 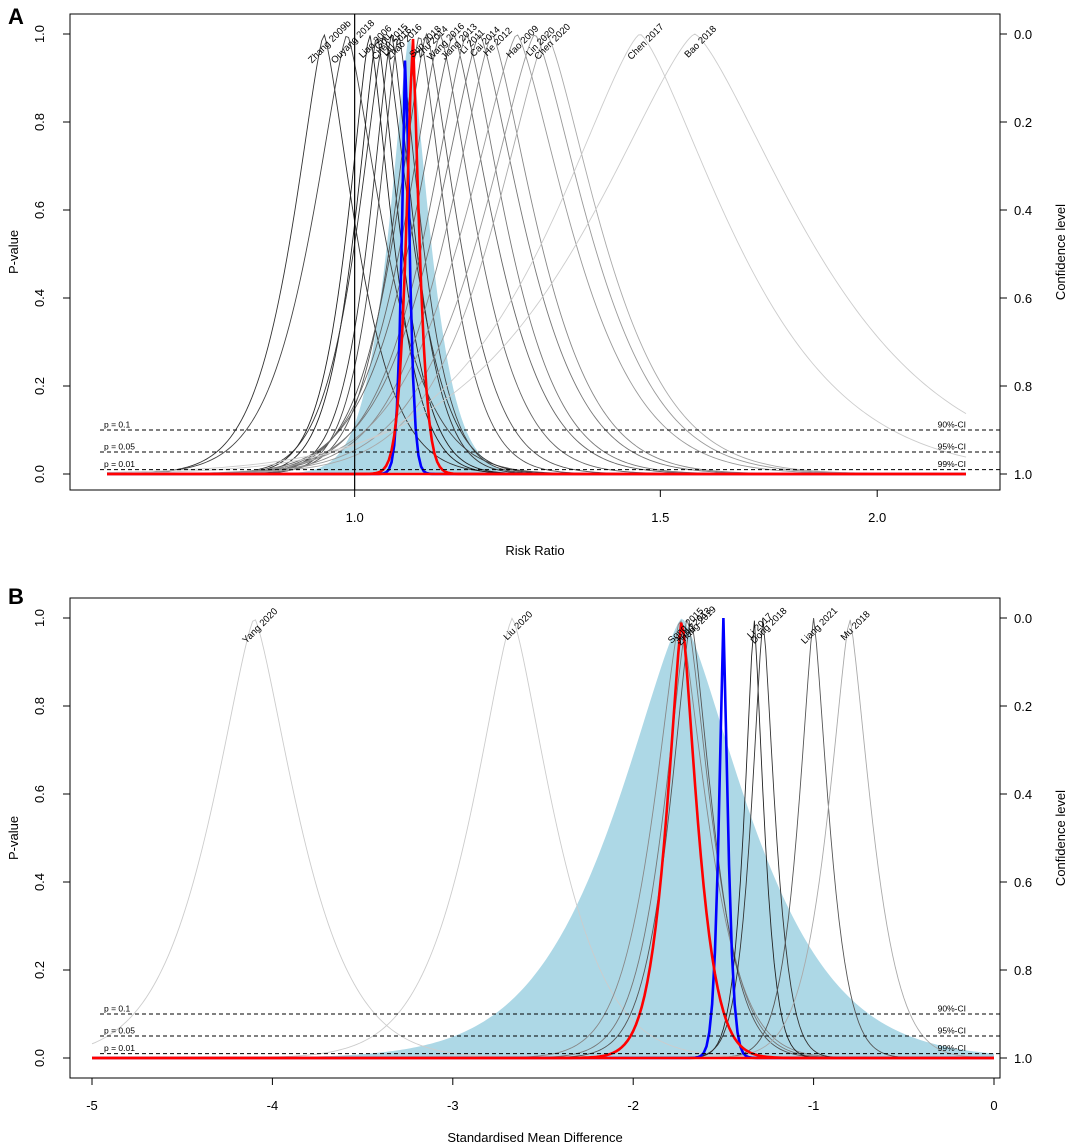 What do you see at coordinates (1060, 838) in the screenshot?
I see `y2-axis-title-b: Confidence level` at bounding box center [1060, 838].